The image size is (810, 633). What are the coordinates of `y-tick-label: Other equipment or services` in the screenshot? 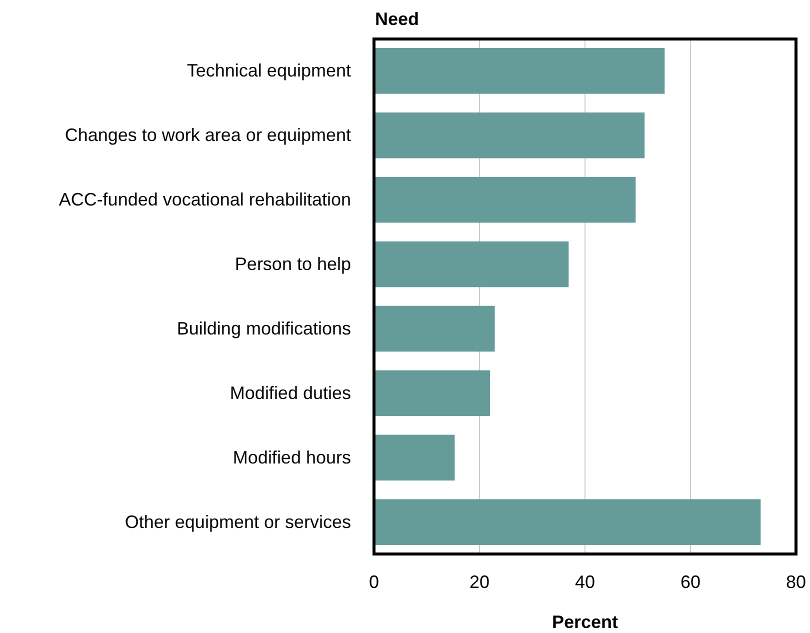 It's located at (237, 522).